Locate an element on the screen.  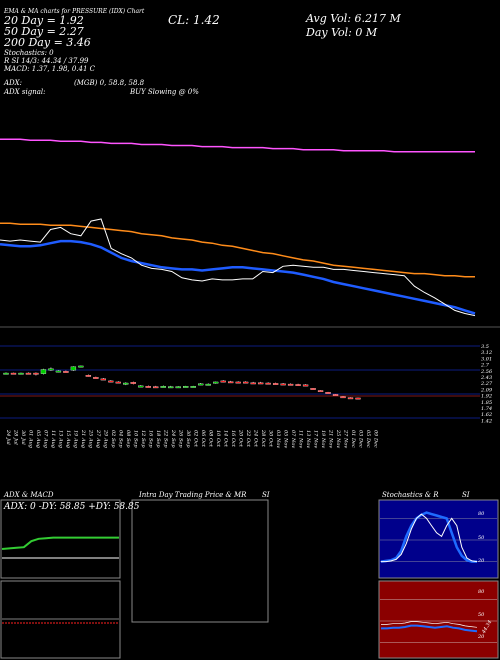
stoch-d is located at coordinates (429, 538).